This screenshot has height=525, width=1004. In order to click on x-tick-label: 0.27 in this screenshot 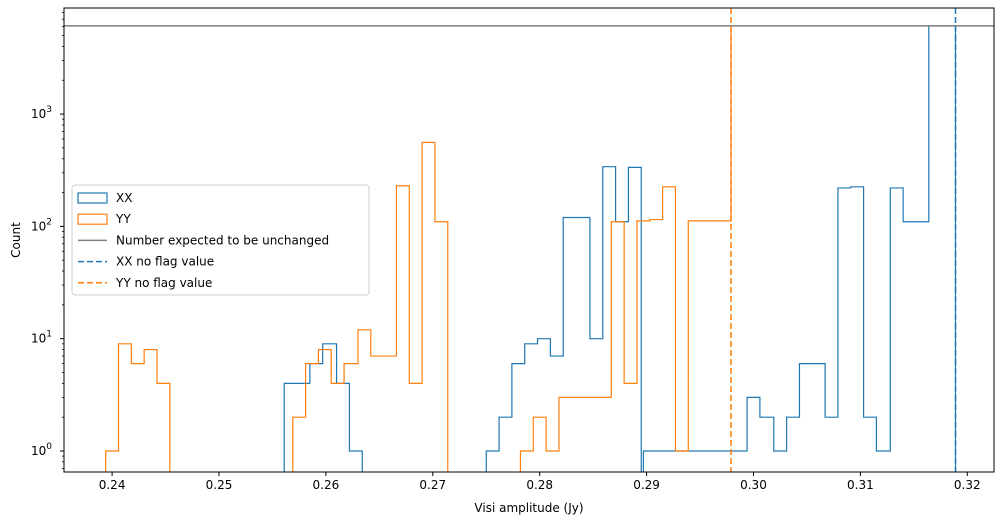, I will do `click(432, 485)`.